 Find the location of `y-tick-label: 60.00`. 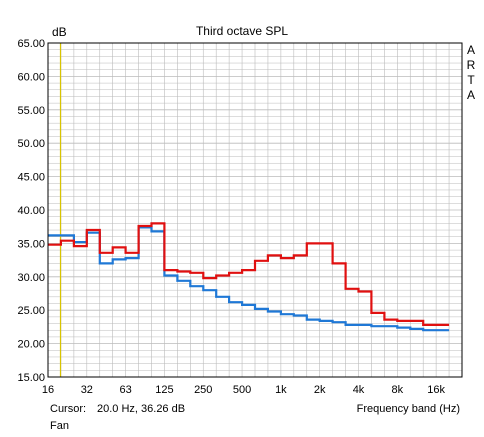

y-tick-label: 60.00 is located at coordinates (31, 77).